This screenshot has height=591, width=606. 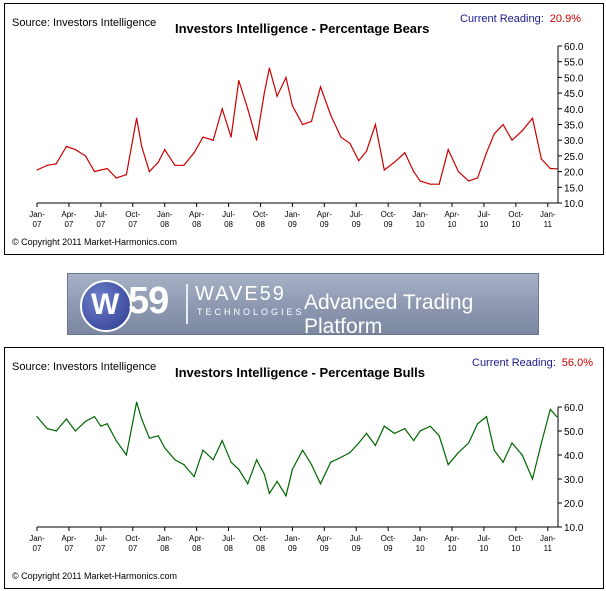 What do you see at coordinates (574, 78) in the screenshot?
I see `bears-y-tick-label: 50.0` at bounding box center [574, 78].